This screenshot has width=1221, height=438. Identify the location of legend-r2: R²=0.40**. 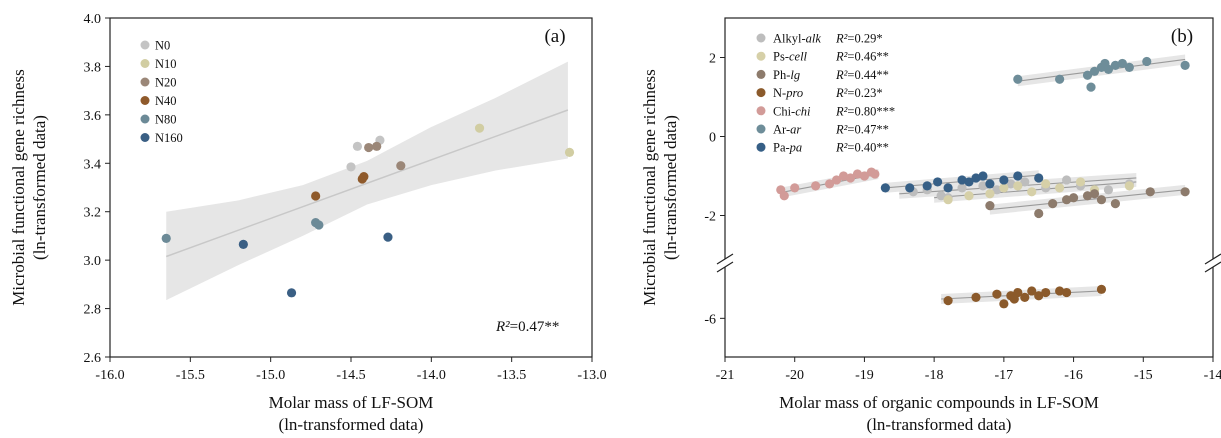
(862, 148).